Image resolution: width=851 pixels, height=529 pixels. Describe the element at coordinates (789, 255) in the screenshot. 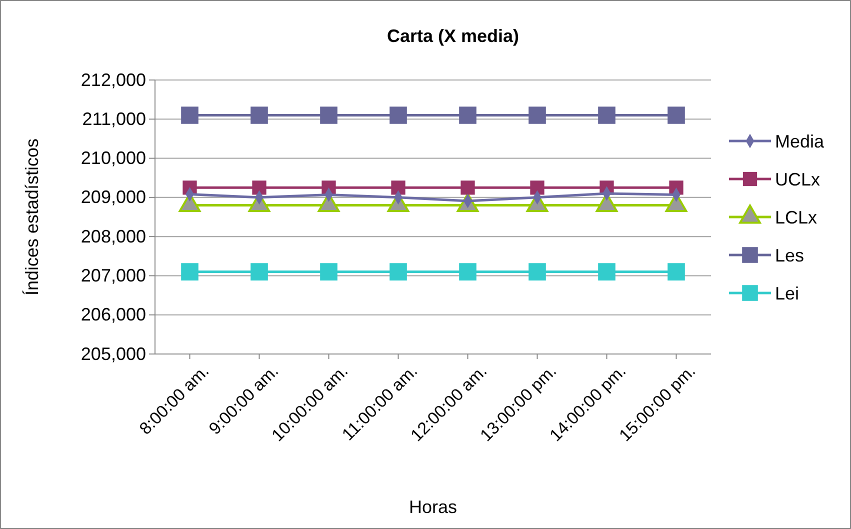

I see `legend-label: Les` at that location.